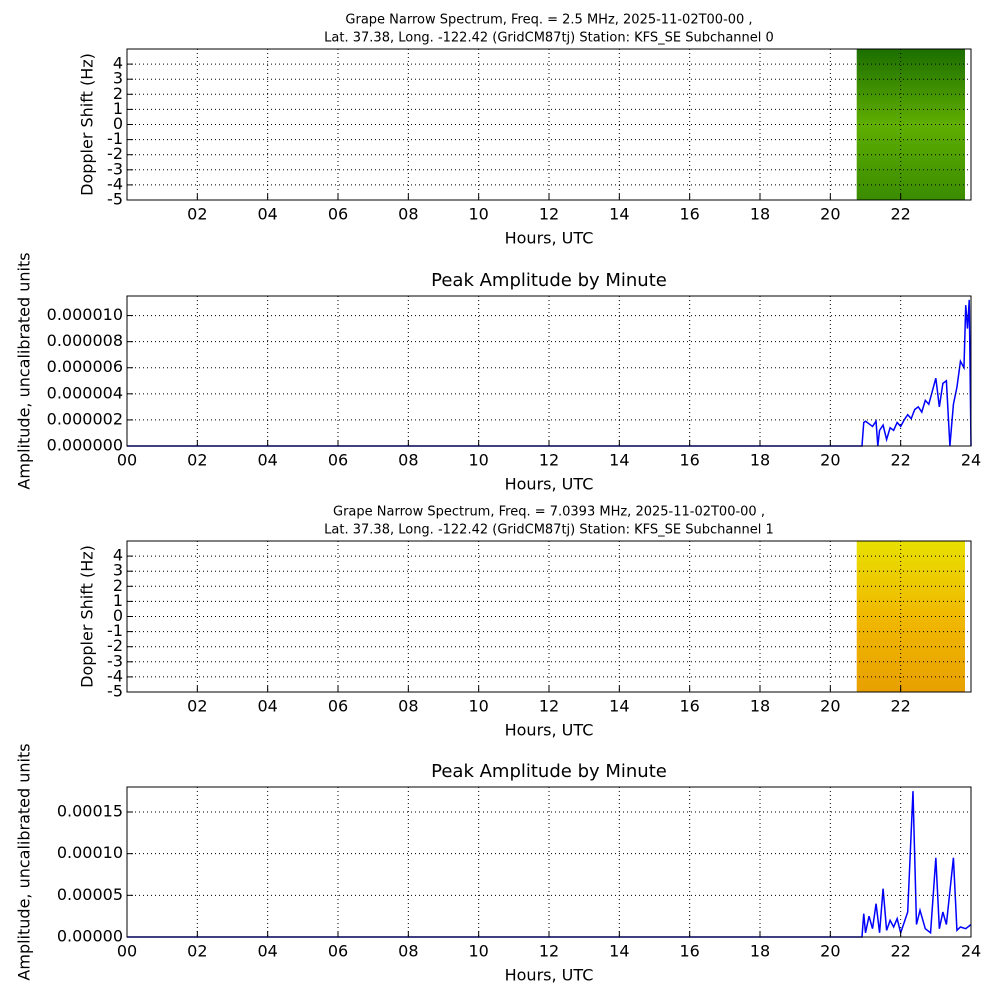 This screenshot has height=1000, width=1000. Describe the element at coordinates (85, 418) in the screenshot. I see `y-tick-label: 0.000002` at that location.